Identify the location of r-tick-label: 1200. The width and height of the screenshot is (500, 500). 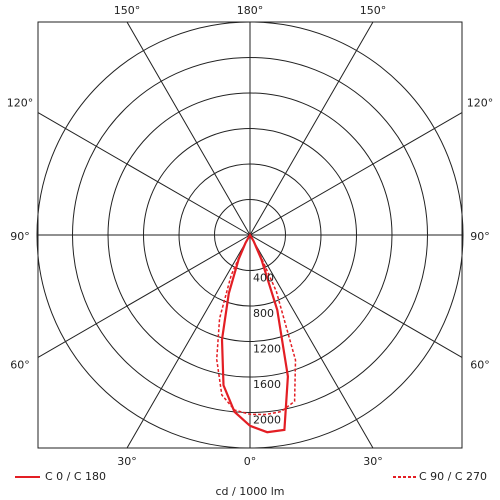
(267, 349).